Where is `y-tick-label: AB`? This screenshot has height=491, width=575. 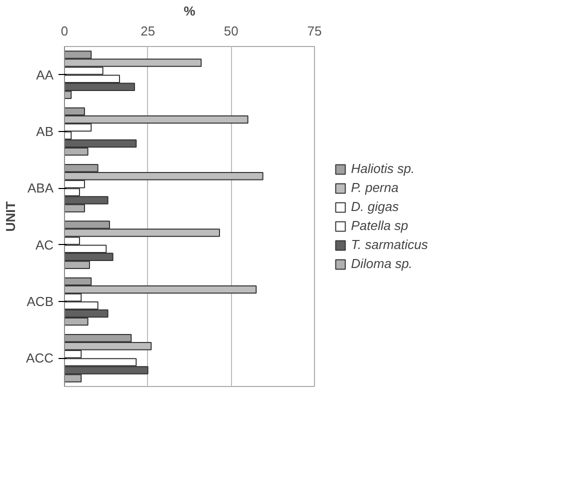 y-tick-label: AB is located at coordinates (45, 131).